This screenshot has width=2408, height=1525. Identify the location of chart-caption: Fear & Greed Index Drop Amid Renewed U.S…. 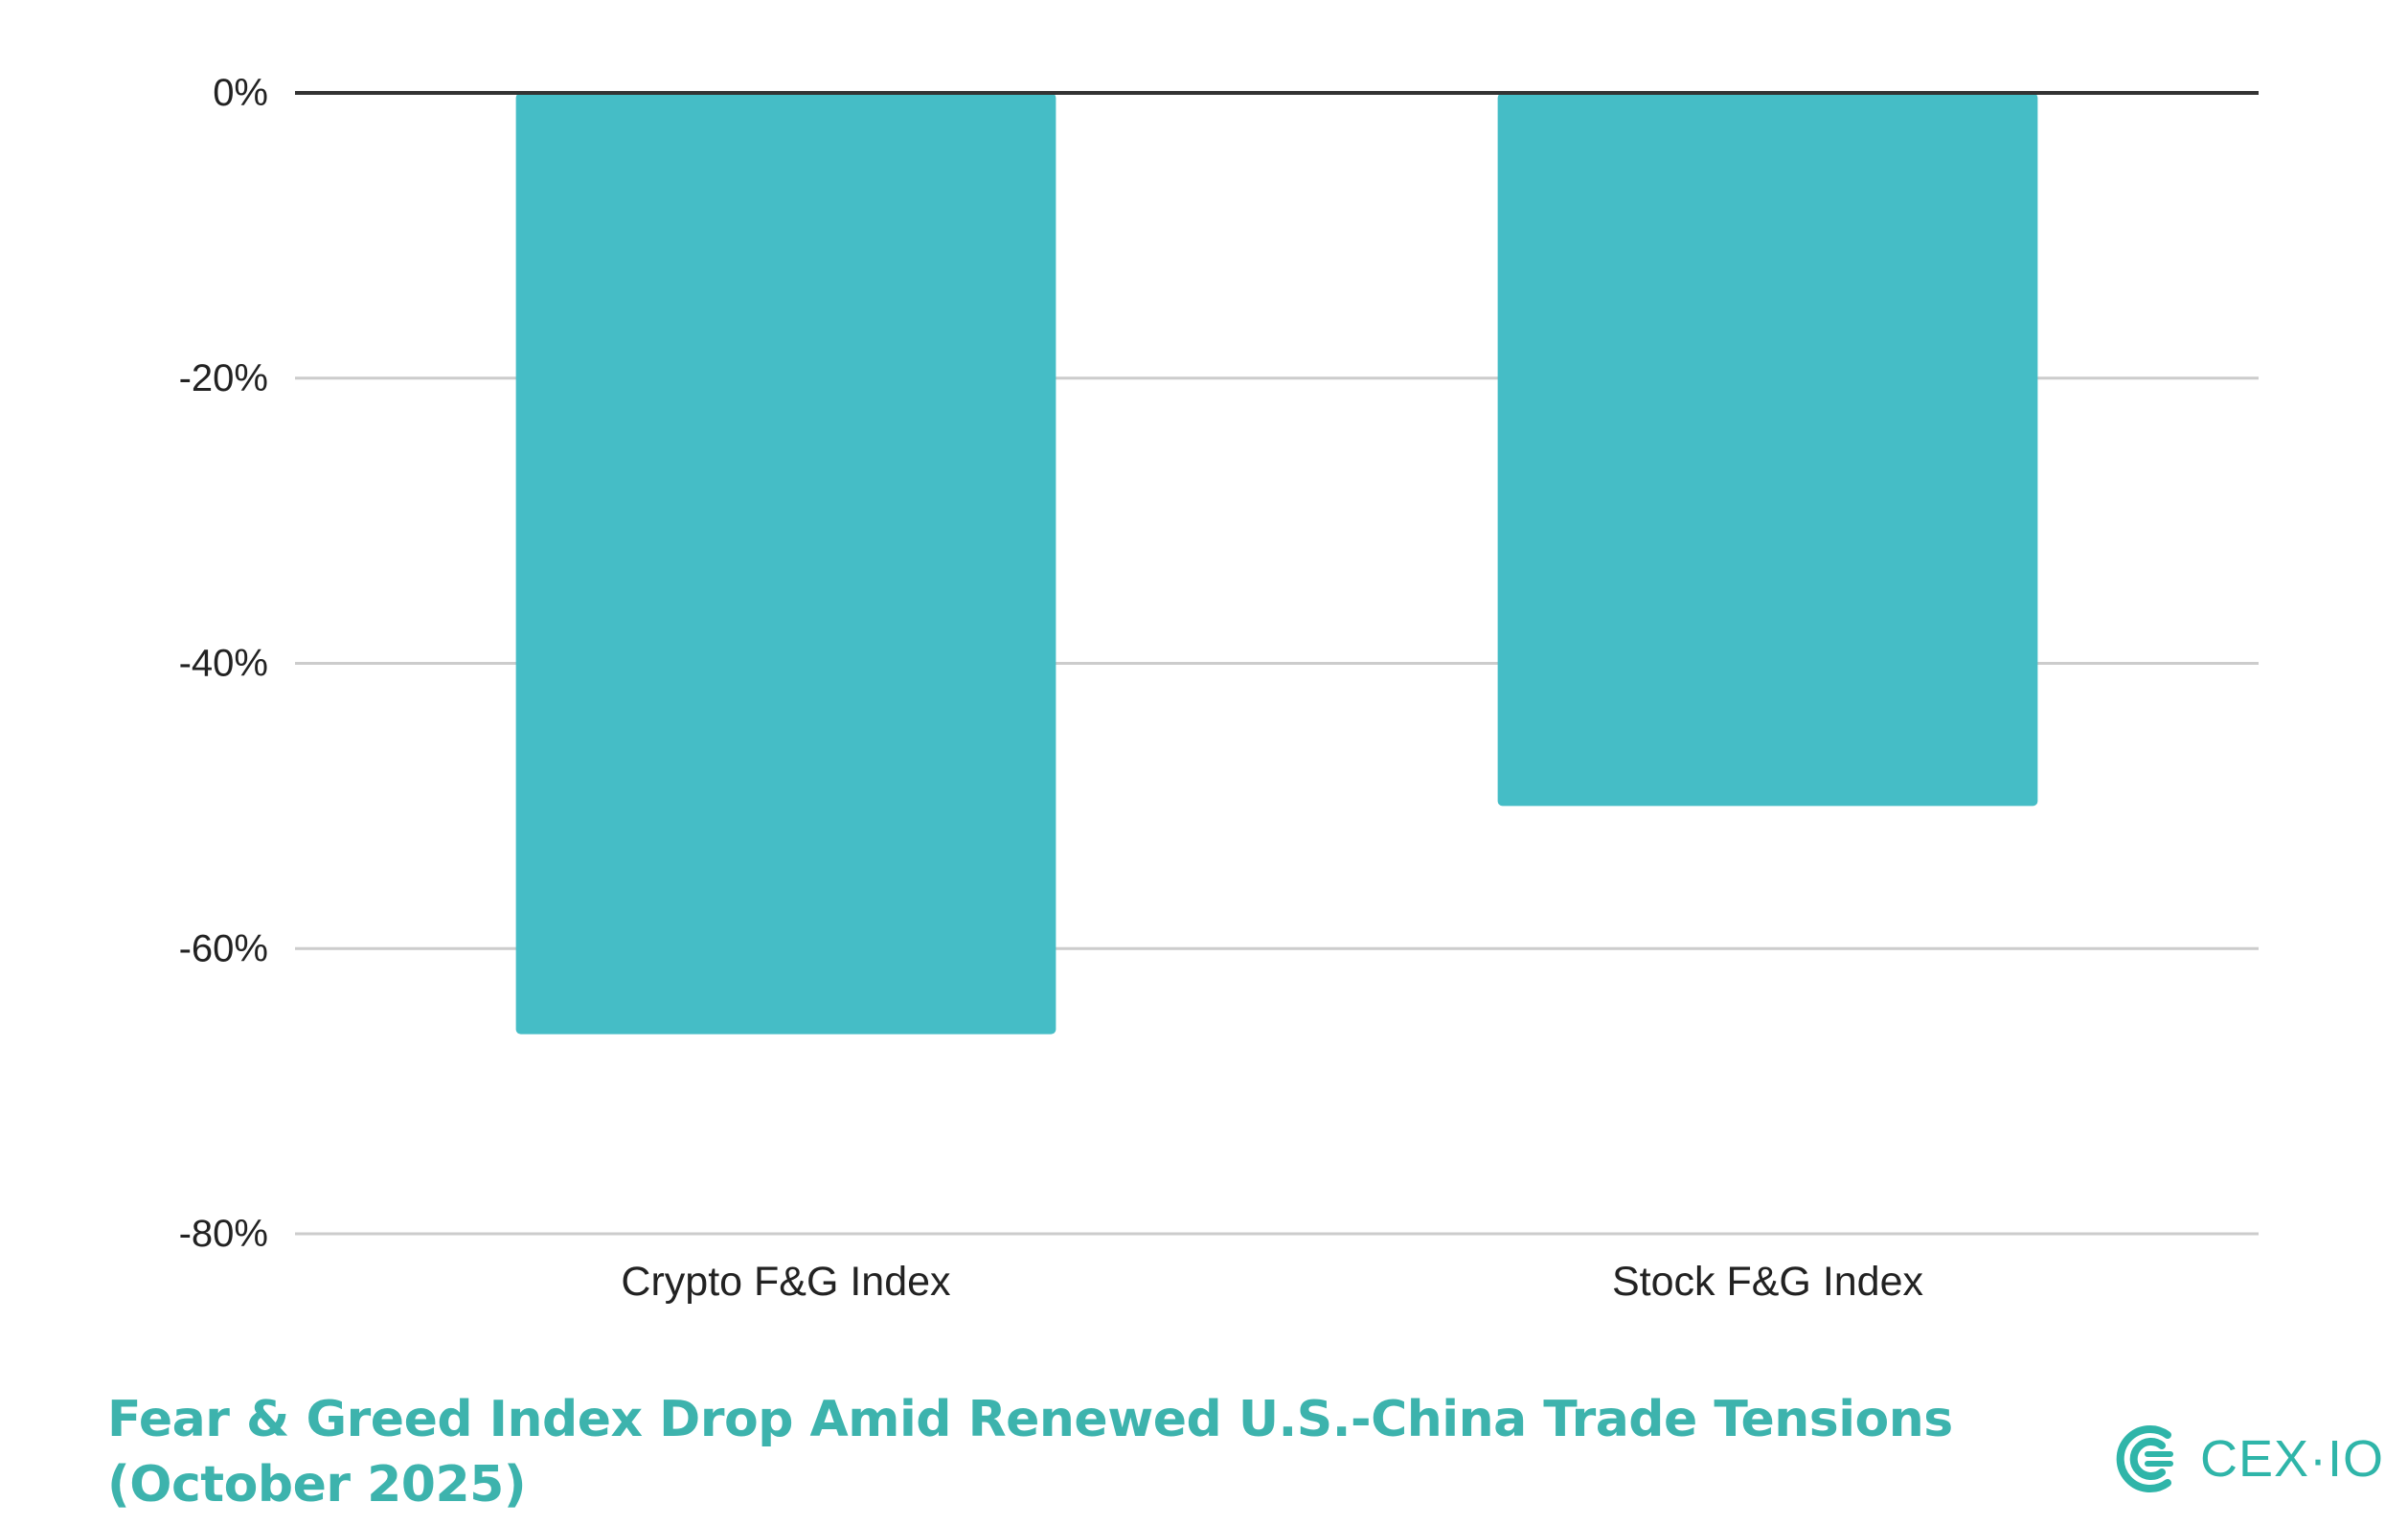
(1030, 1452).